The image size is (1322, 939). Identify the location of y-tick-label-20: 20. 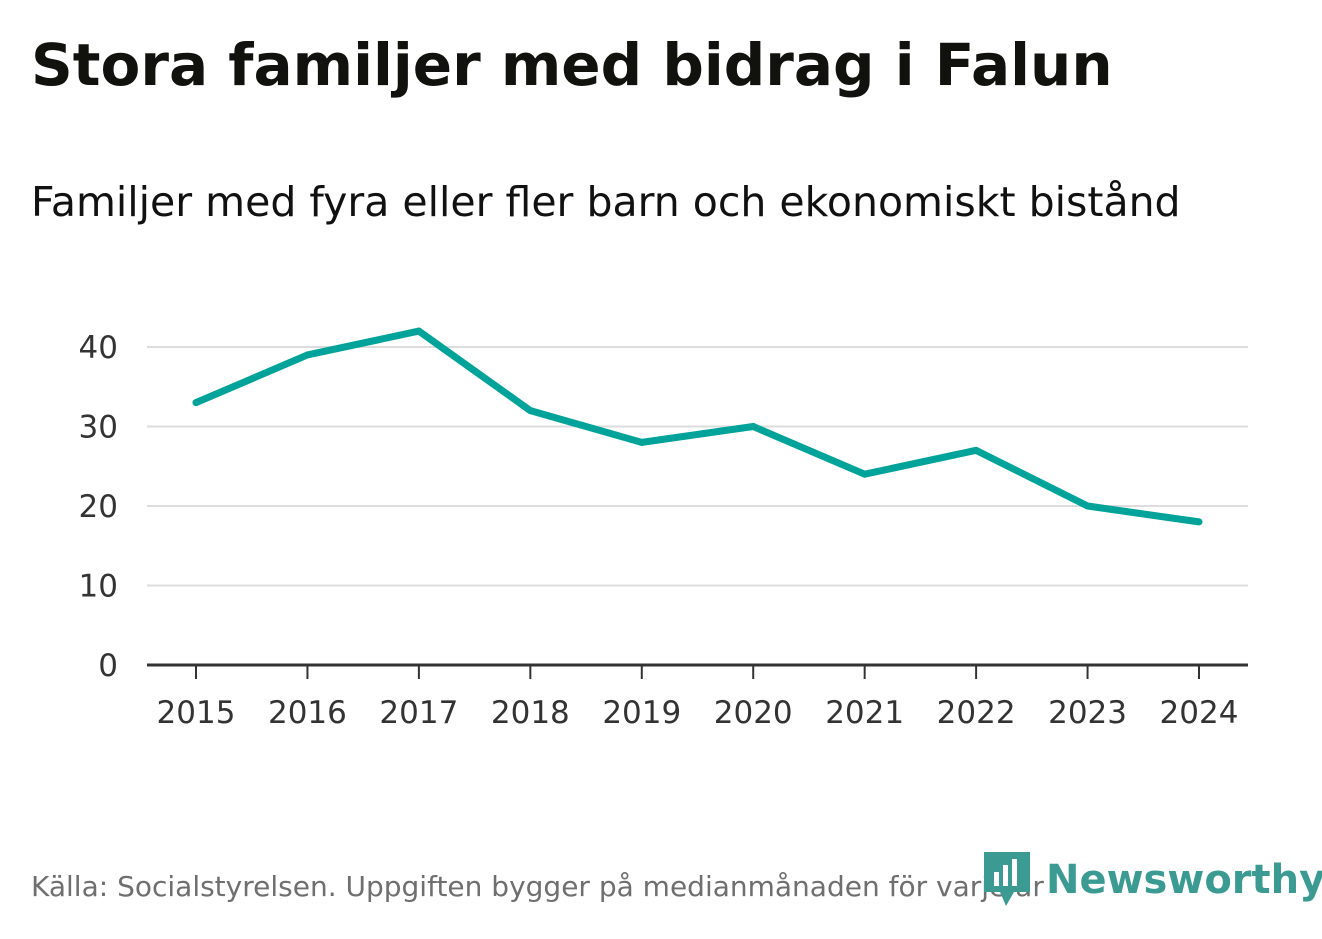
(98, 507).